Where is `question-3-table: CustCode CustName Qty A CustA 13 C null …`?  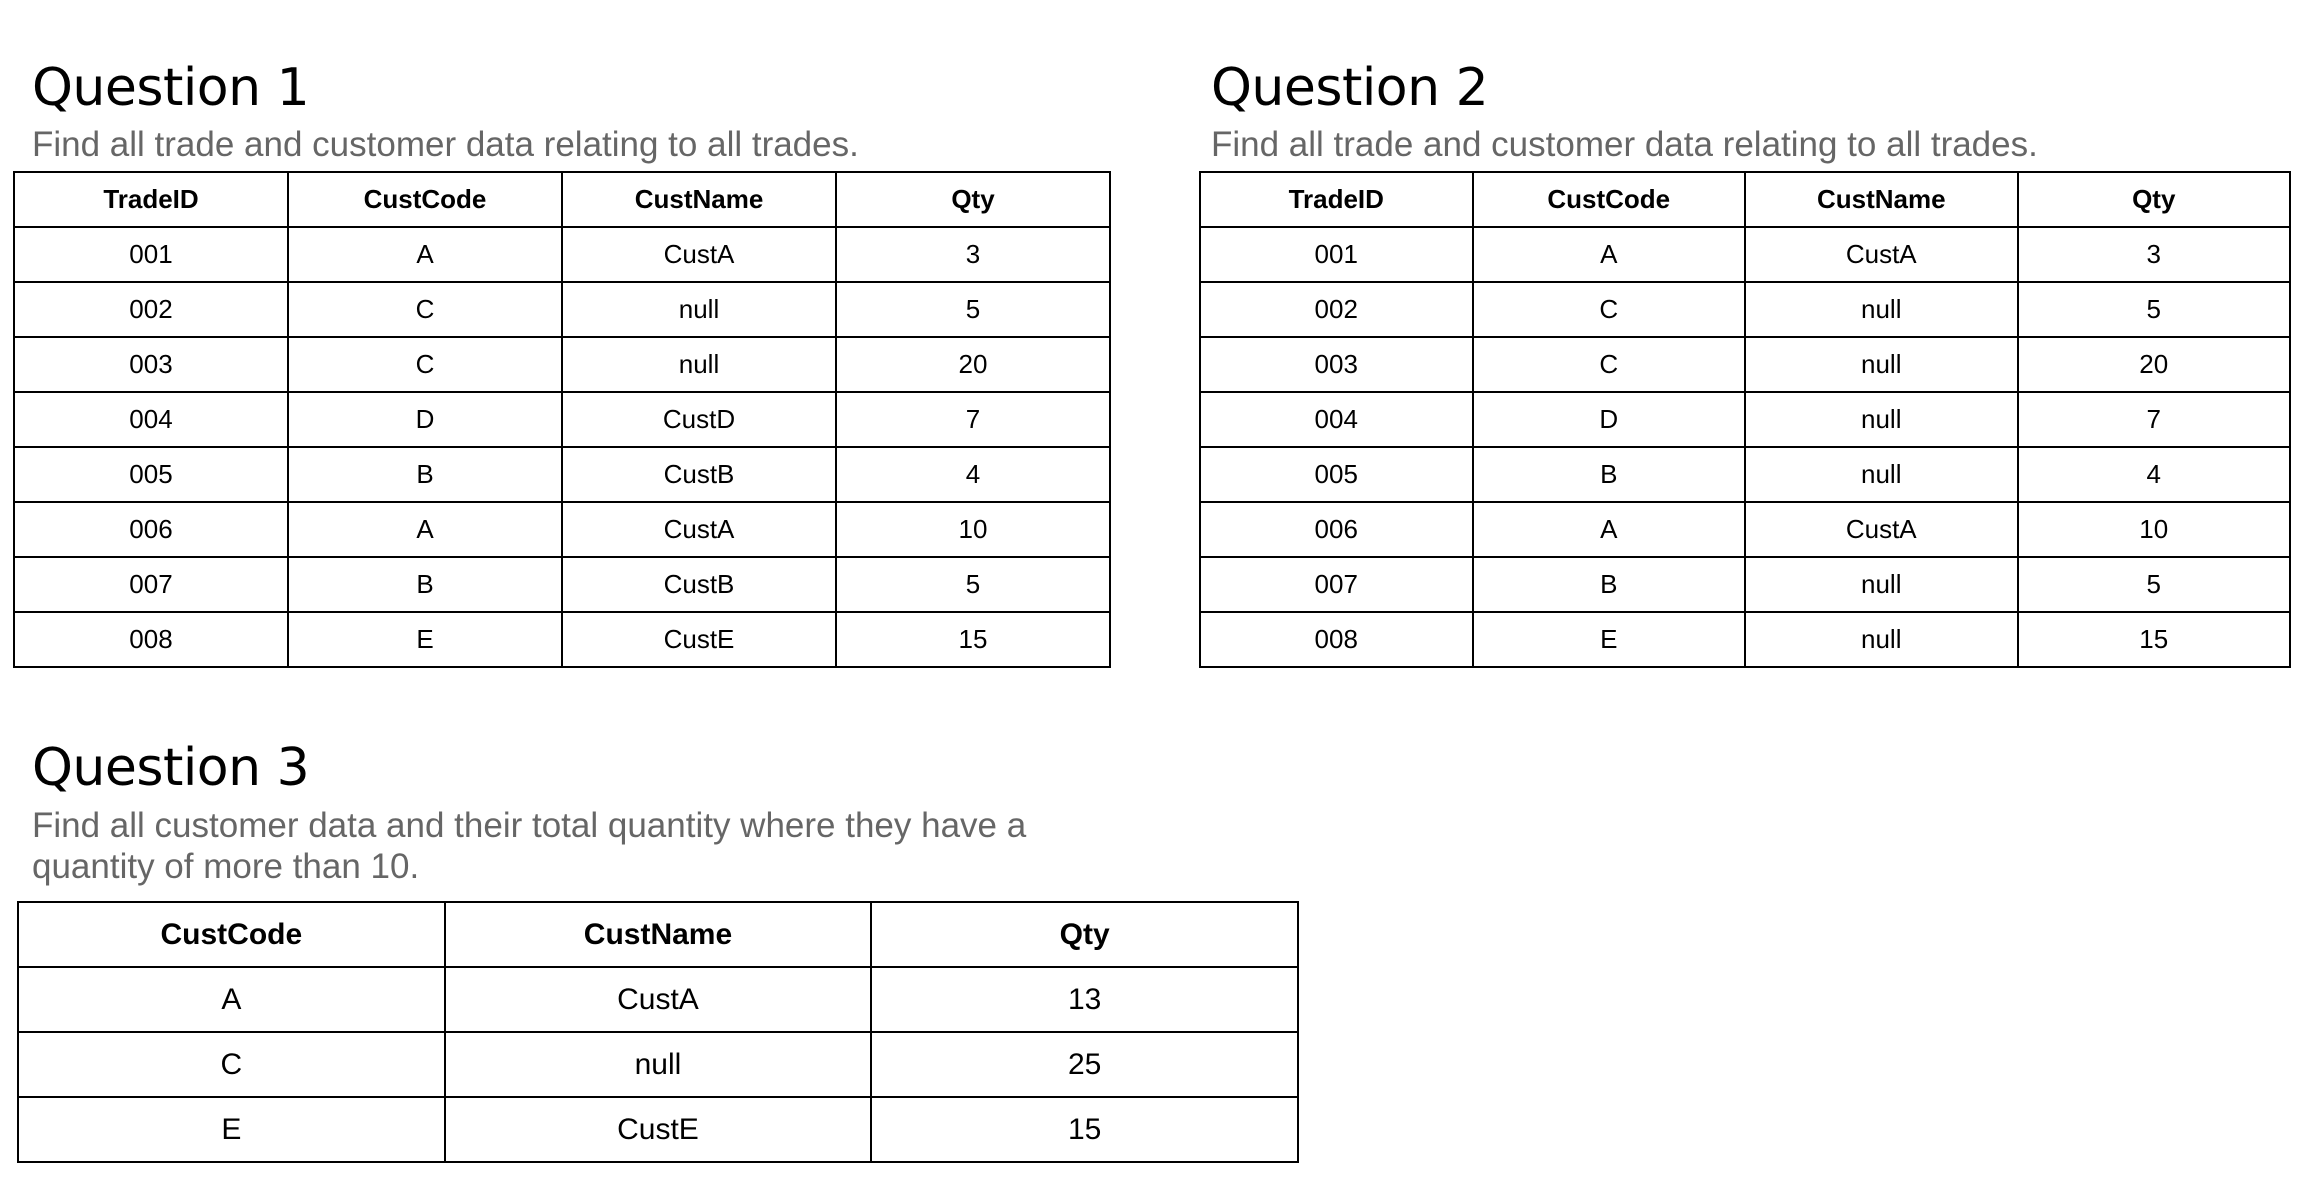 question-3-table: CustCode CustName Qty A CustA 13 C null … is located at coordinates (658, 1032).